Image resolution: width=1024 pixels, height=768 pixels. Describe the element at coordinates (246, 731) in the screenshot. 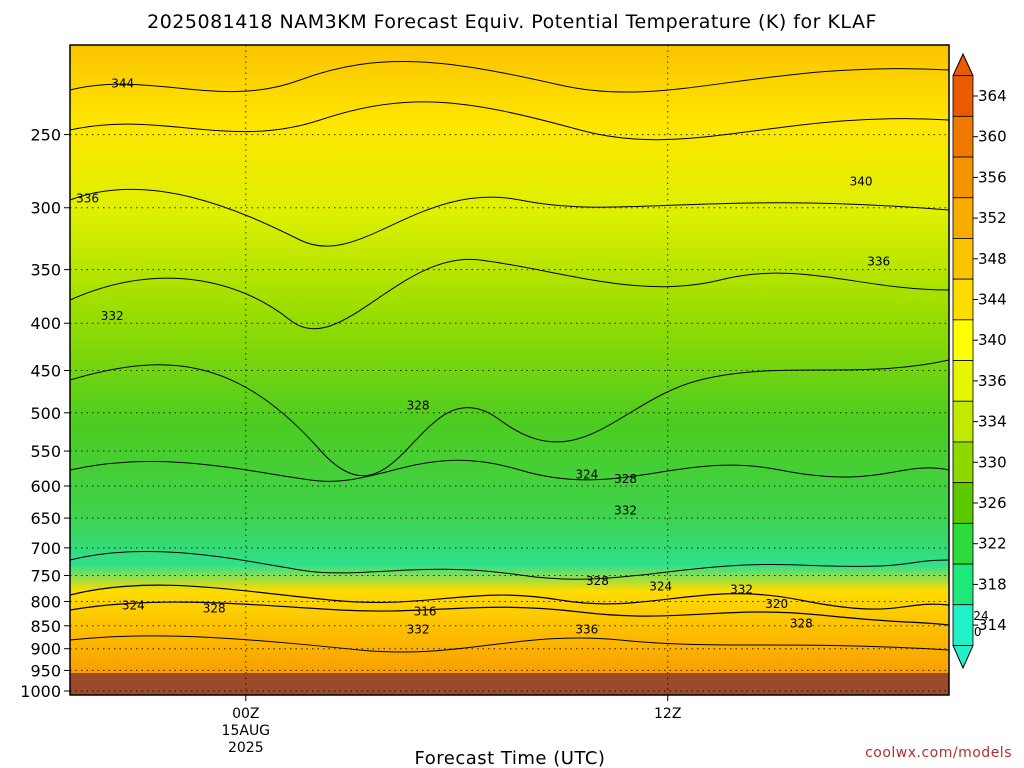

I see `x-tick-label: 15AUG` at that location.